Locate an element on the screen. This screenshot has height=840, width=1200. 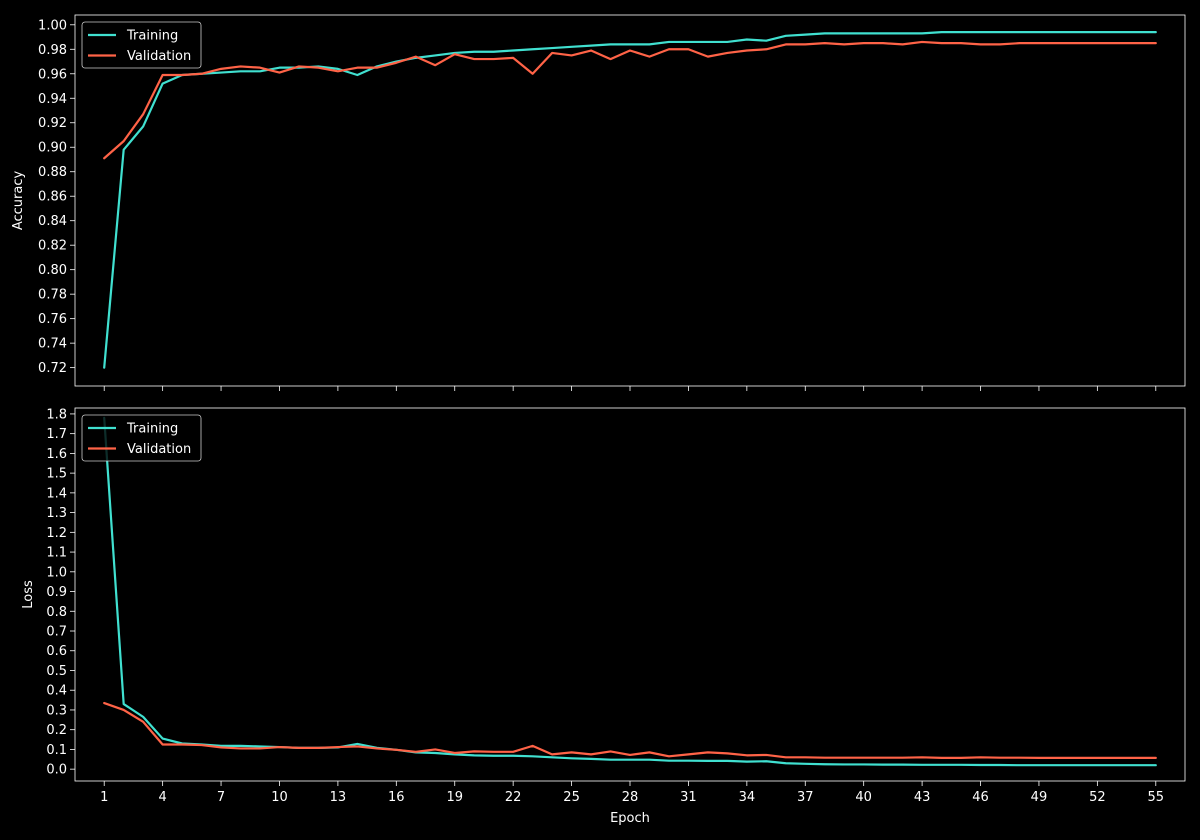
x-tick-label: 22 is located at coordinates (513, 797).